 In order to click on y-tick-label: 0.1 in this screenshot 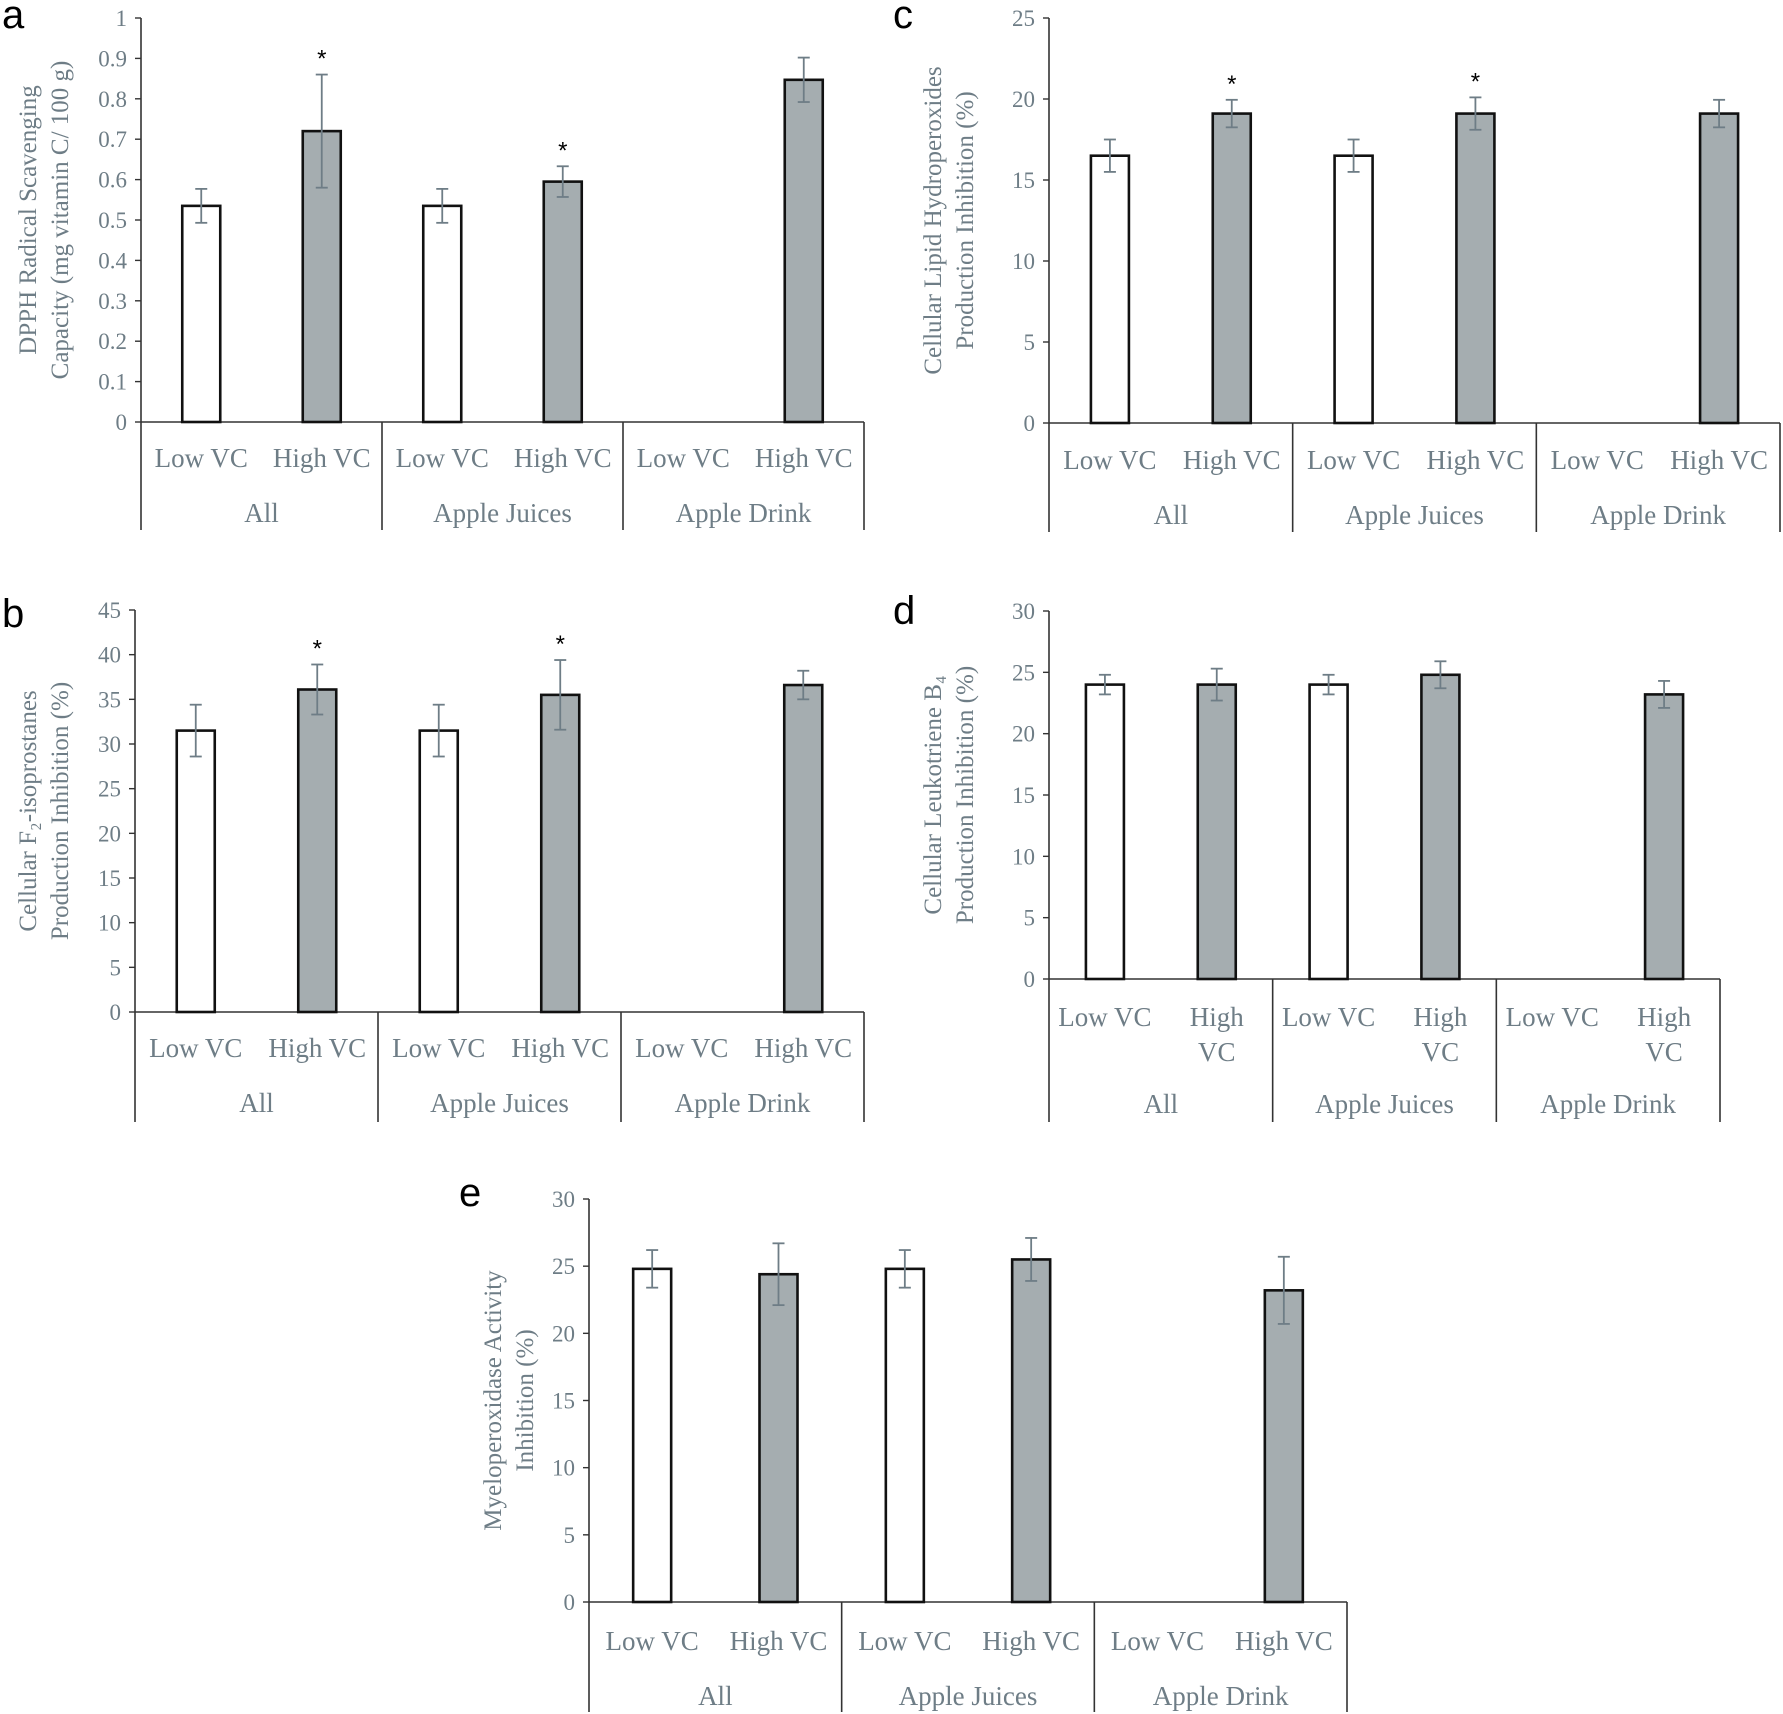, I will do `click(112, 382)`.